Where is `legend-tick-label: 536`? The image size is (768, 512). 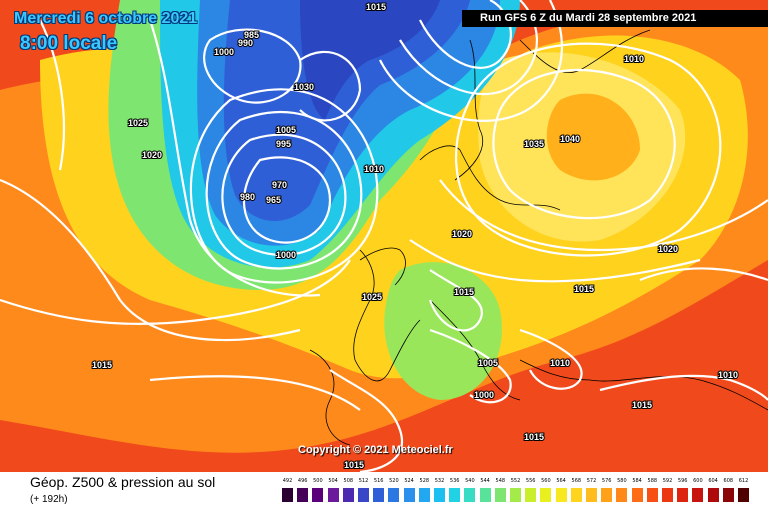
legend-tick-label: 536 is located at coordinates (454, 481).